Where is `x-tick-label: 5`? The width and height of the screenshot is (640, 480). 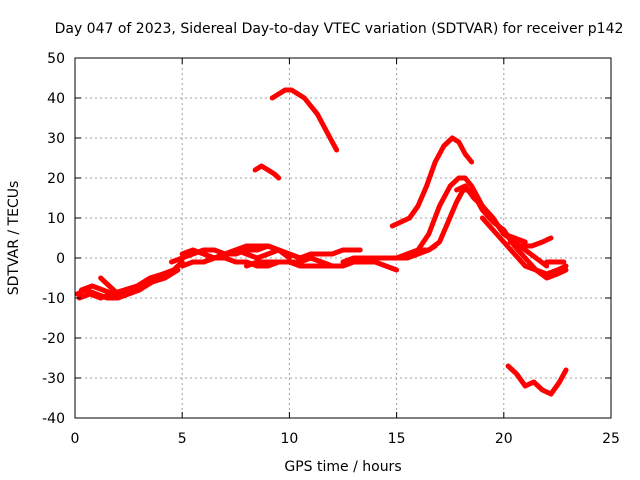
x-tick-label: 5 is located at coordinates (182, 439).